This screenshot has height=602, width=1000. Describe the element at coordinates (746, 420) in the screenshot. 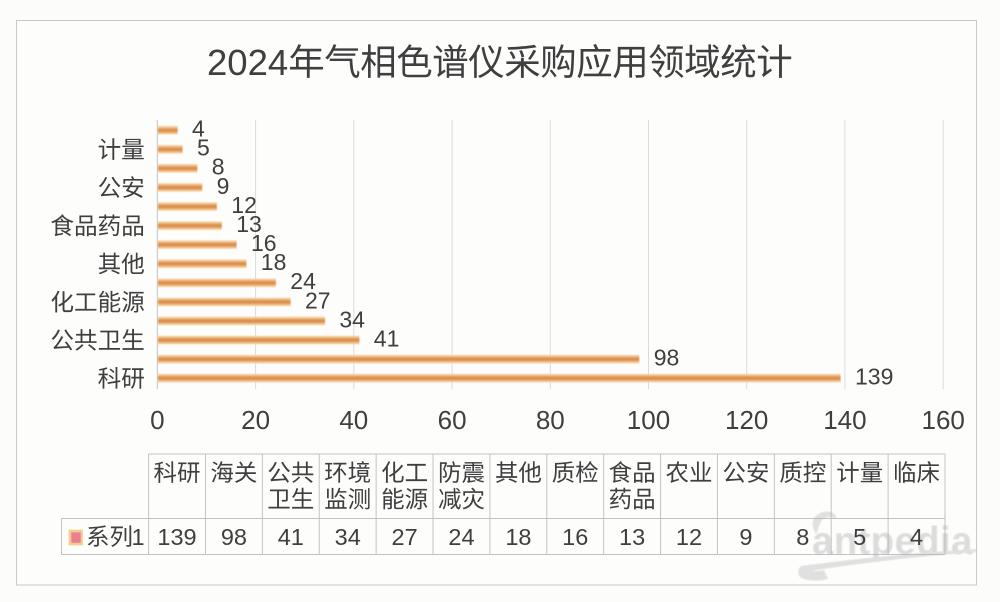

I see `svg-text: 120` at that location.